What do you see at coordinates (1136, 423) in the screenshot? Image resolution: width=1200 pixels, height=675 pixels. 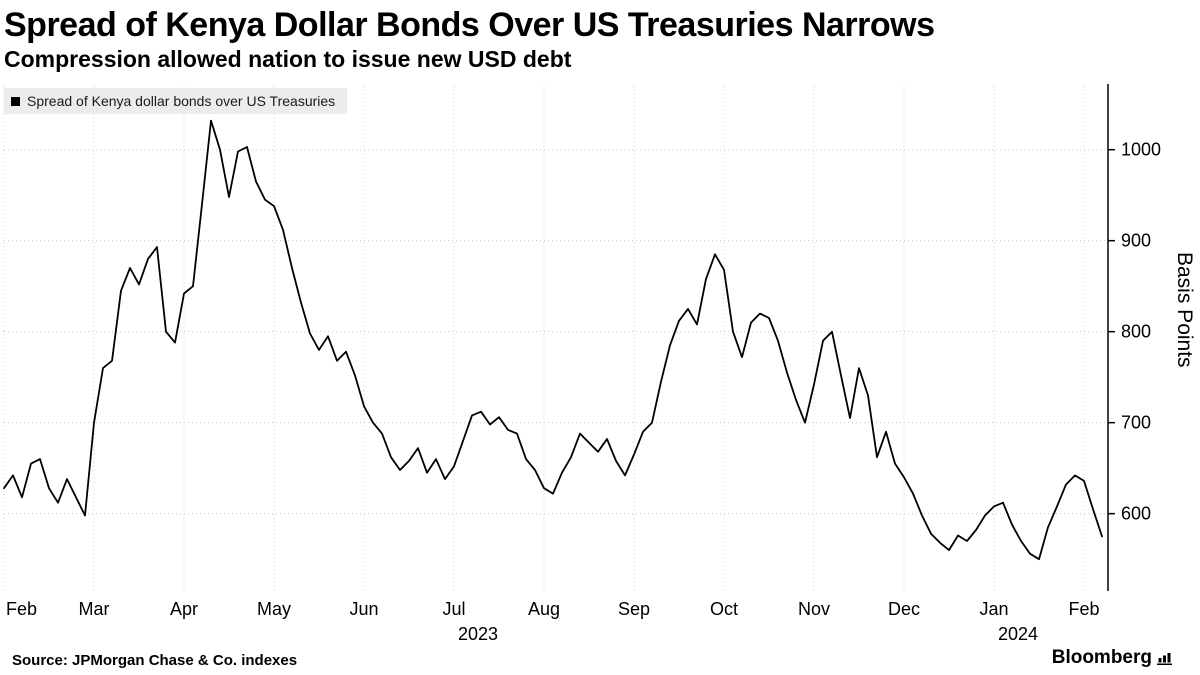 I see `y-tick-label: 700` at bounding box center [1136, 423].